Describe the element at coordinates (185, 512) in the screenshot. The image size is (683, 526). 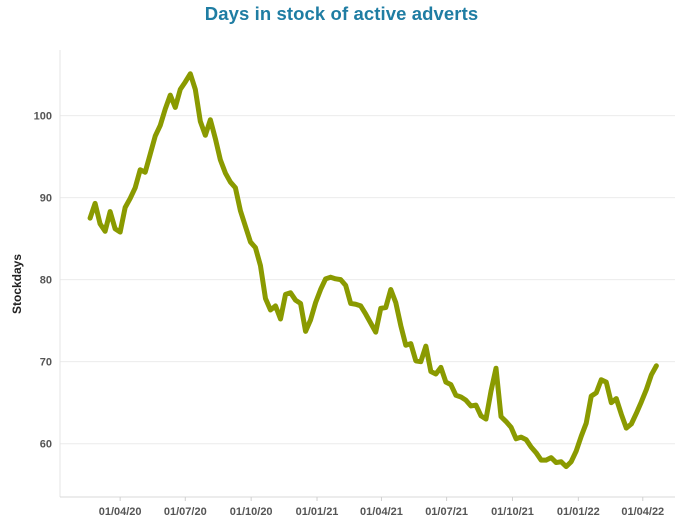
I see `x-tick-label: 01/07/20` at that location.